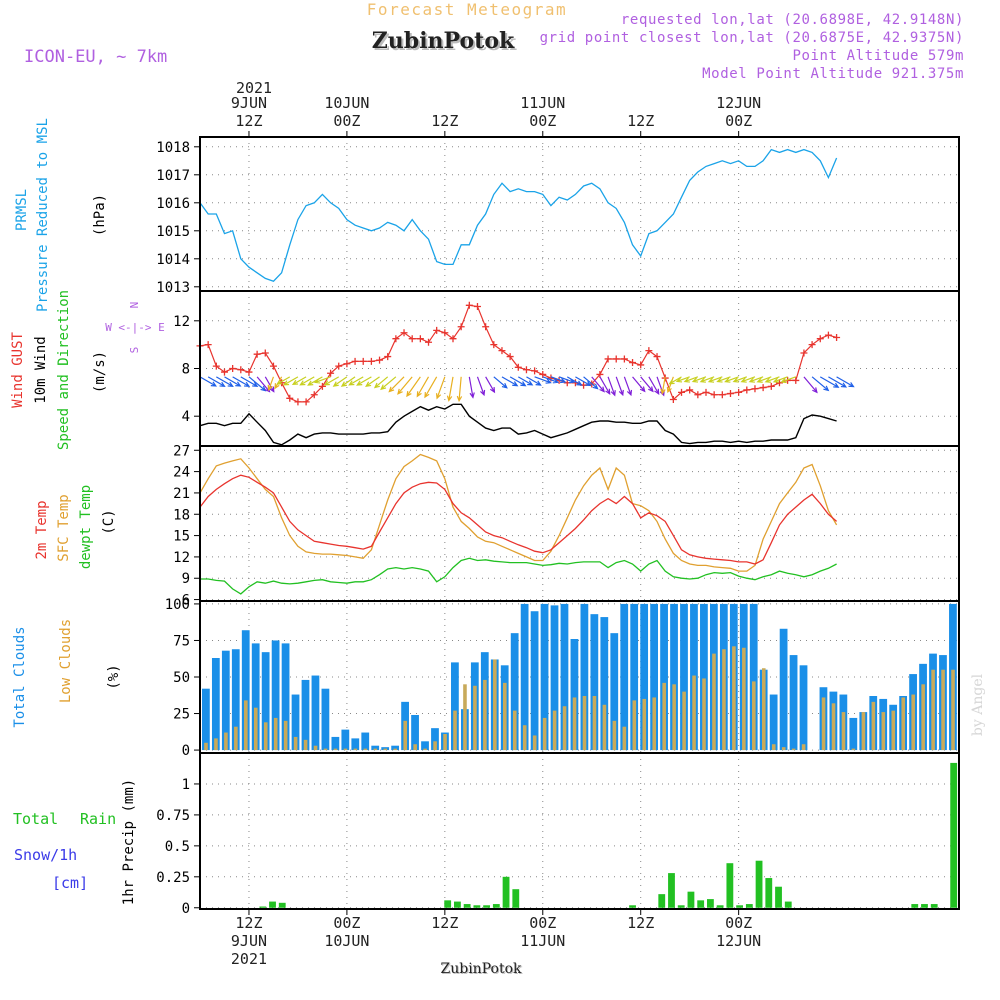  Describe the element at coordinates (95, 57) in the screenshot. I see `model-name: ICON-EU, ~ 7km` at that location.